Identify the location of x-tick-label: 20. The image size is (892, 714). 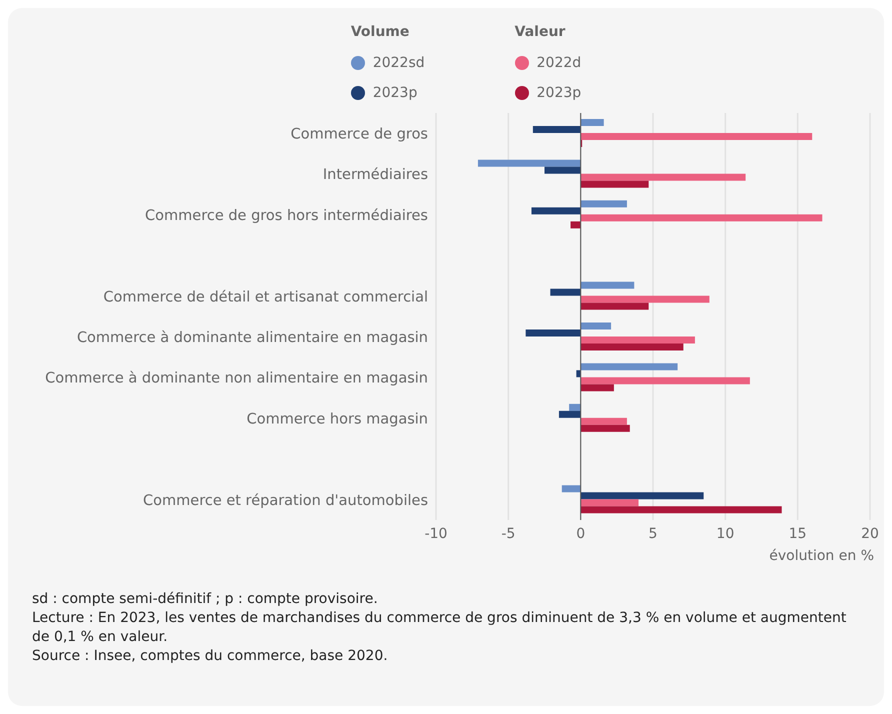
(870, 534).